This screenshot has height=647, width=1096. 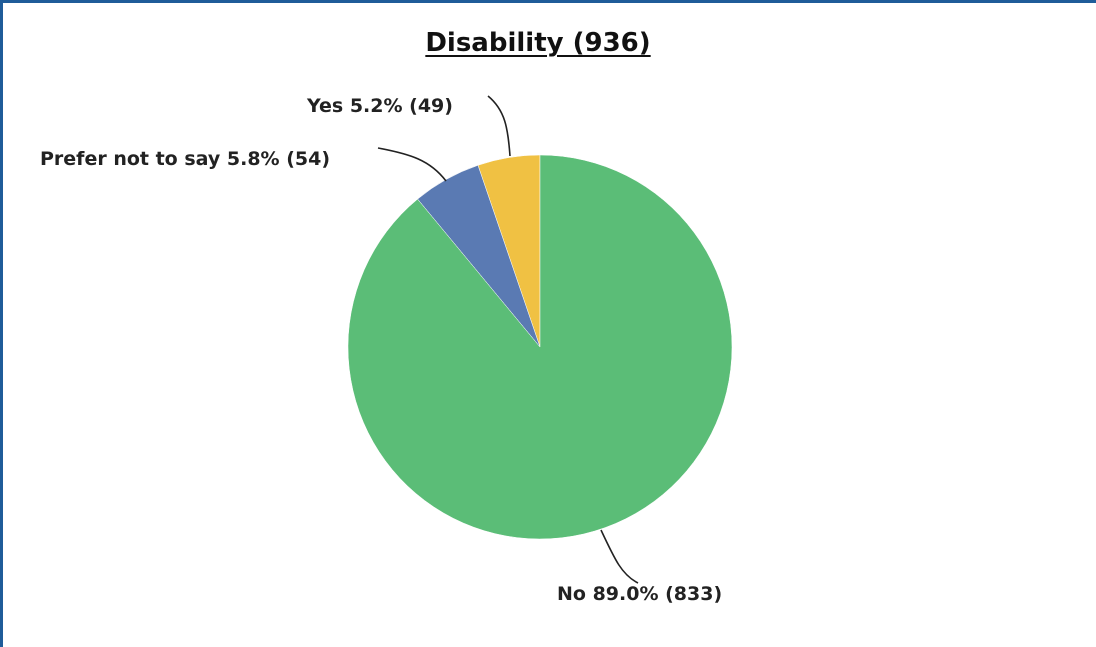 I want to click on chart-title: Disability (936), so click(x=538, y=43).